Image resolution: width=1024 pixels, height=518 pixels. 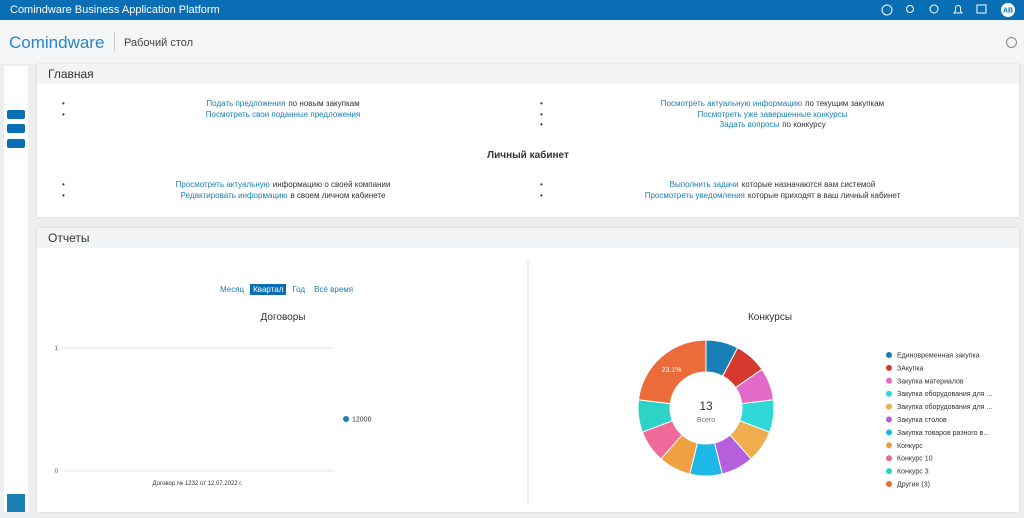 What do you see at coordinates (528, 238) in the screenshot?
I see `panel-header: Отчеты` at bounding box center [528, 238].